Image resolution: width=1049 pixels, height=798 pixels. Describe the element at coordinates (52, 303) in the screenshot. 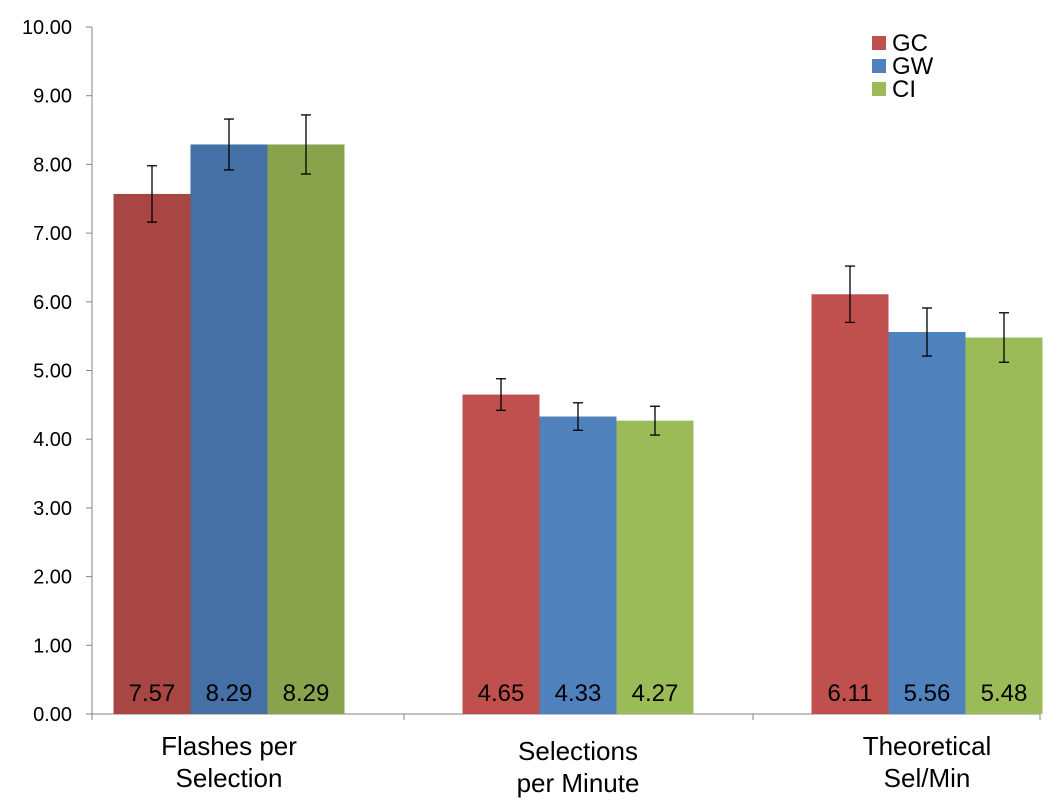

I see `y-tick-label: 6.00` at that location.